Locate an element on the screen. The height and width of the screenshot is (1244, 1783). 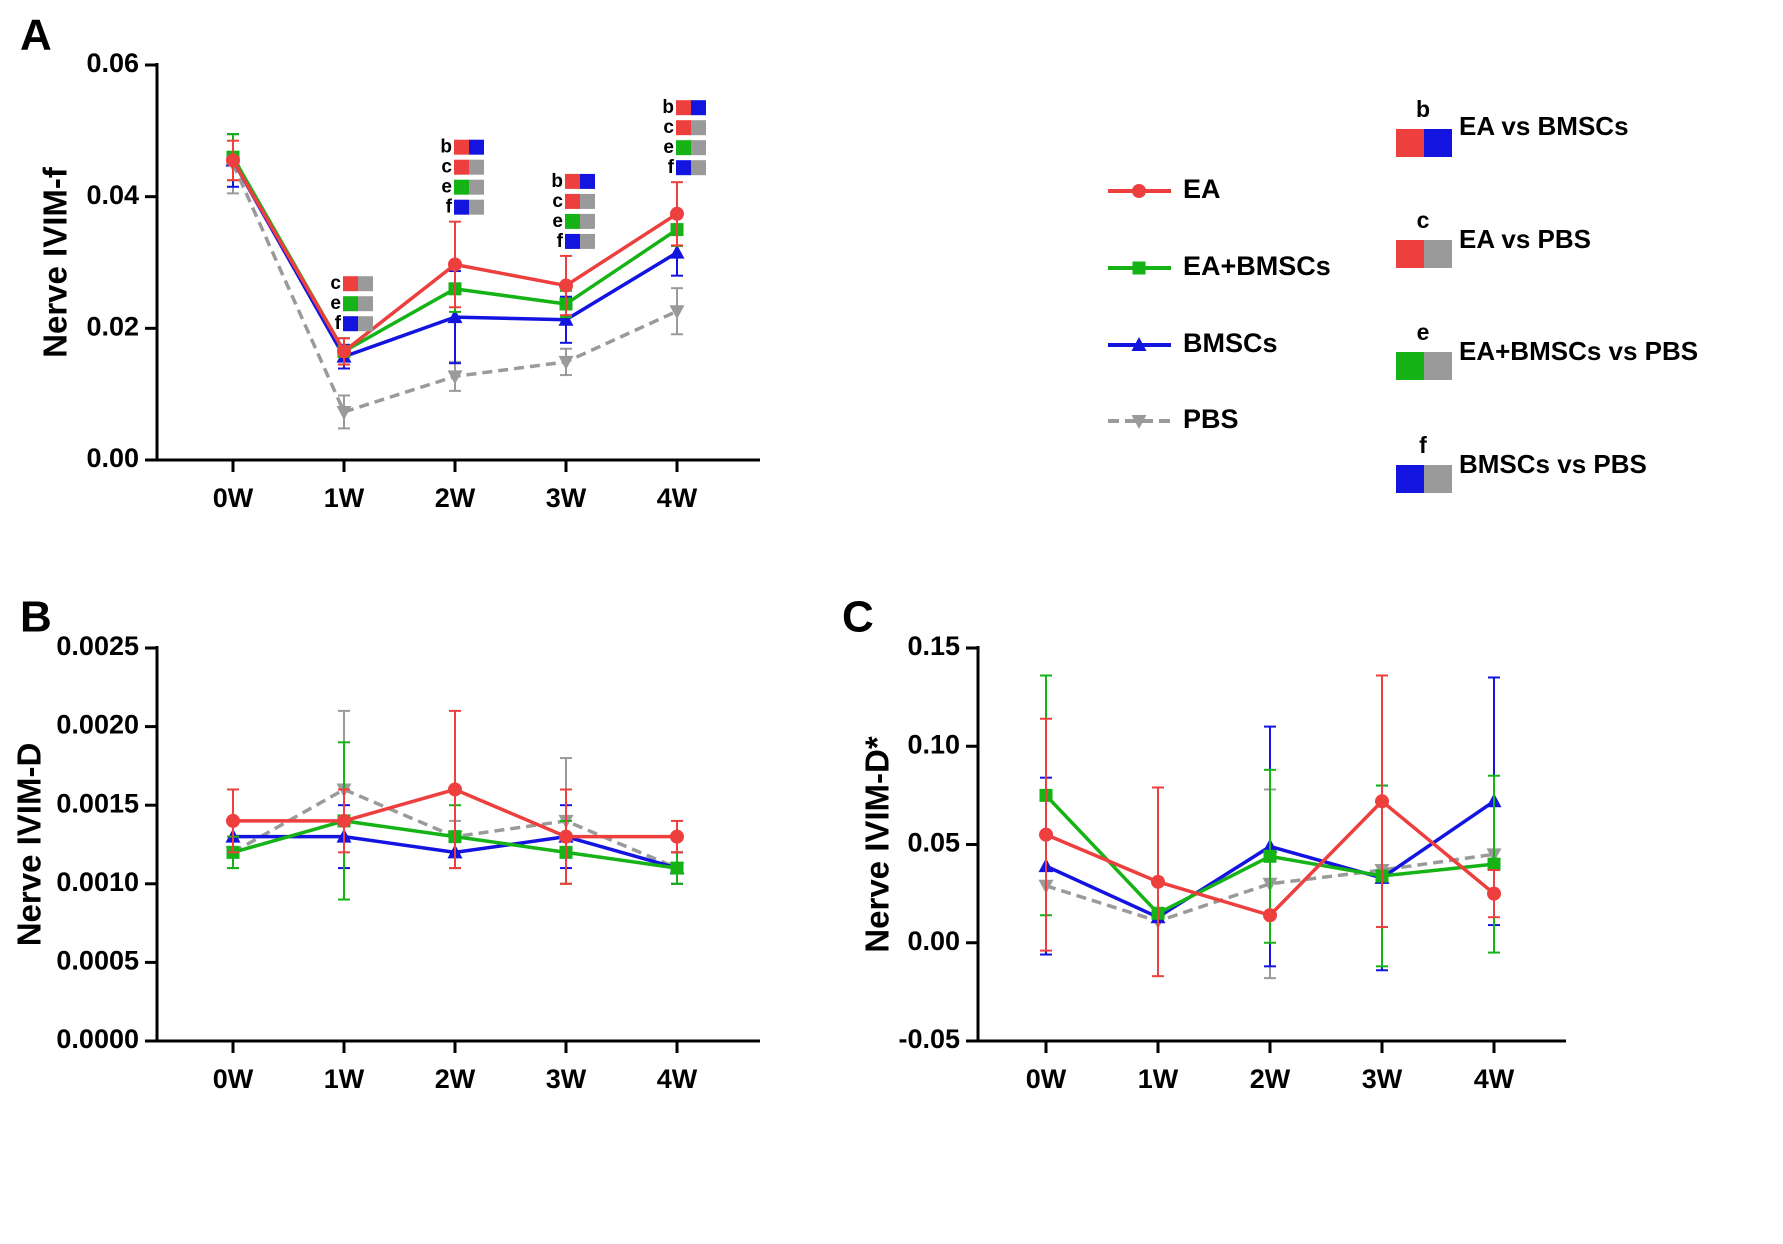
x-tick-label: 0W is located at coordinates (233, 498).